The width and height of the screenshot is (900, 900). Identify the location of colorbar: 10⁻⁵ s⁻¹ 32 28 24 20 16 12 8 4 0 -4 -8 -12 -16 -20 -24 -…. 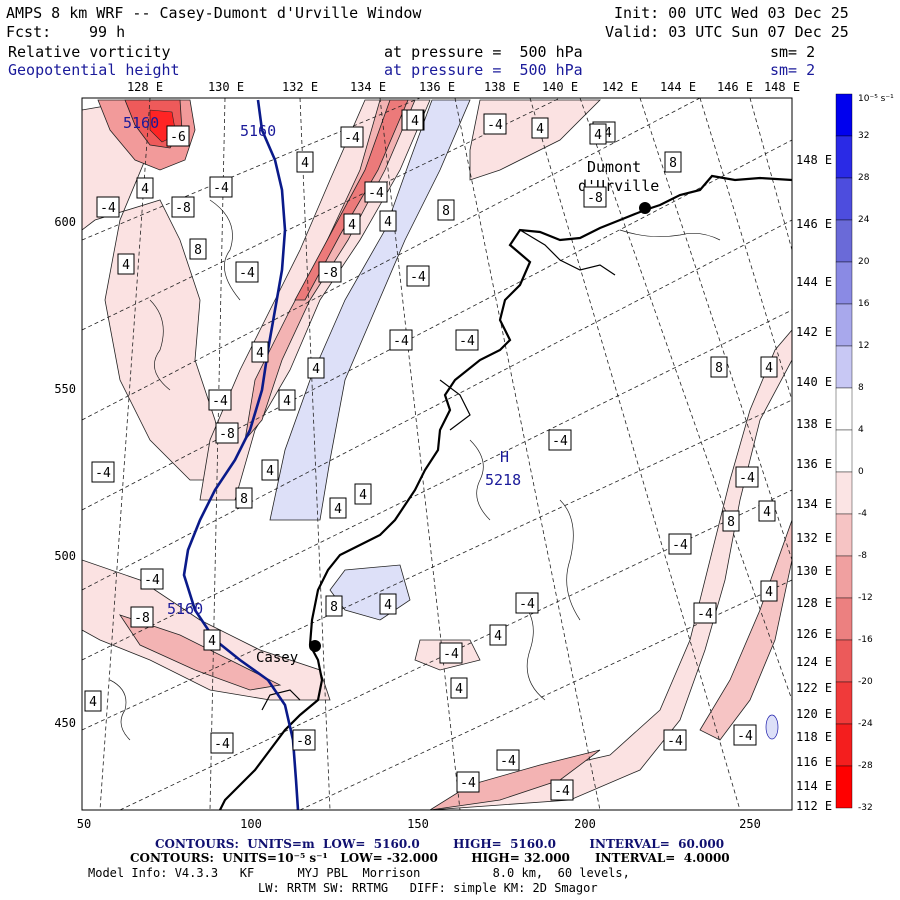
(864, 453).